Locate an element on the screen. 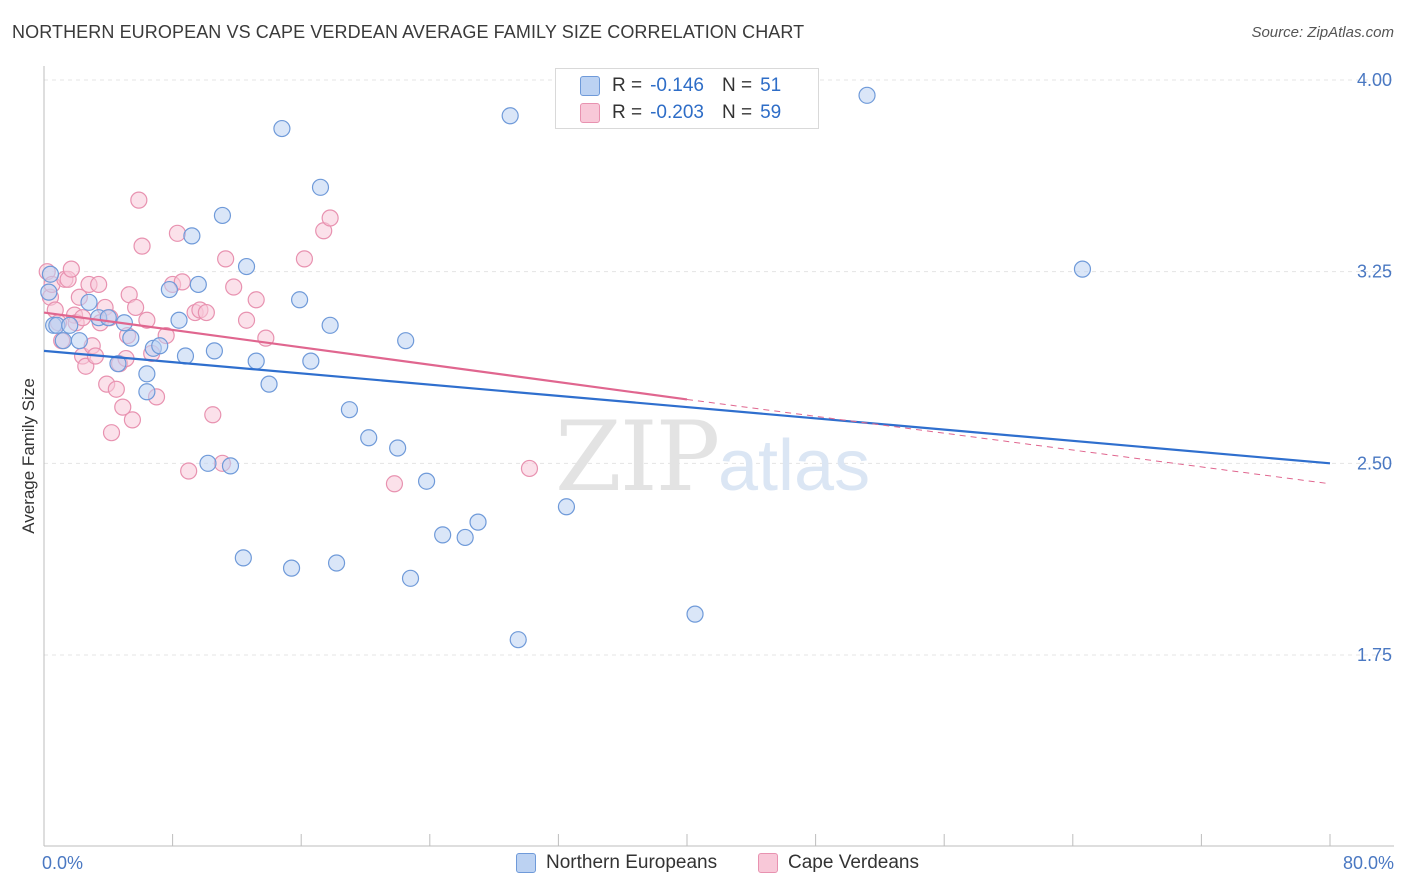 This screenshot has width=1406, height=892. series-legend-label: Northern Europeans is located at coordinates (632, 862).